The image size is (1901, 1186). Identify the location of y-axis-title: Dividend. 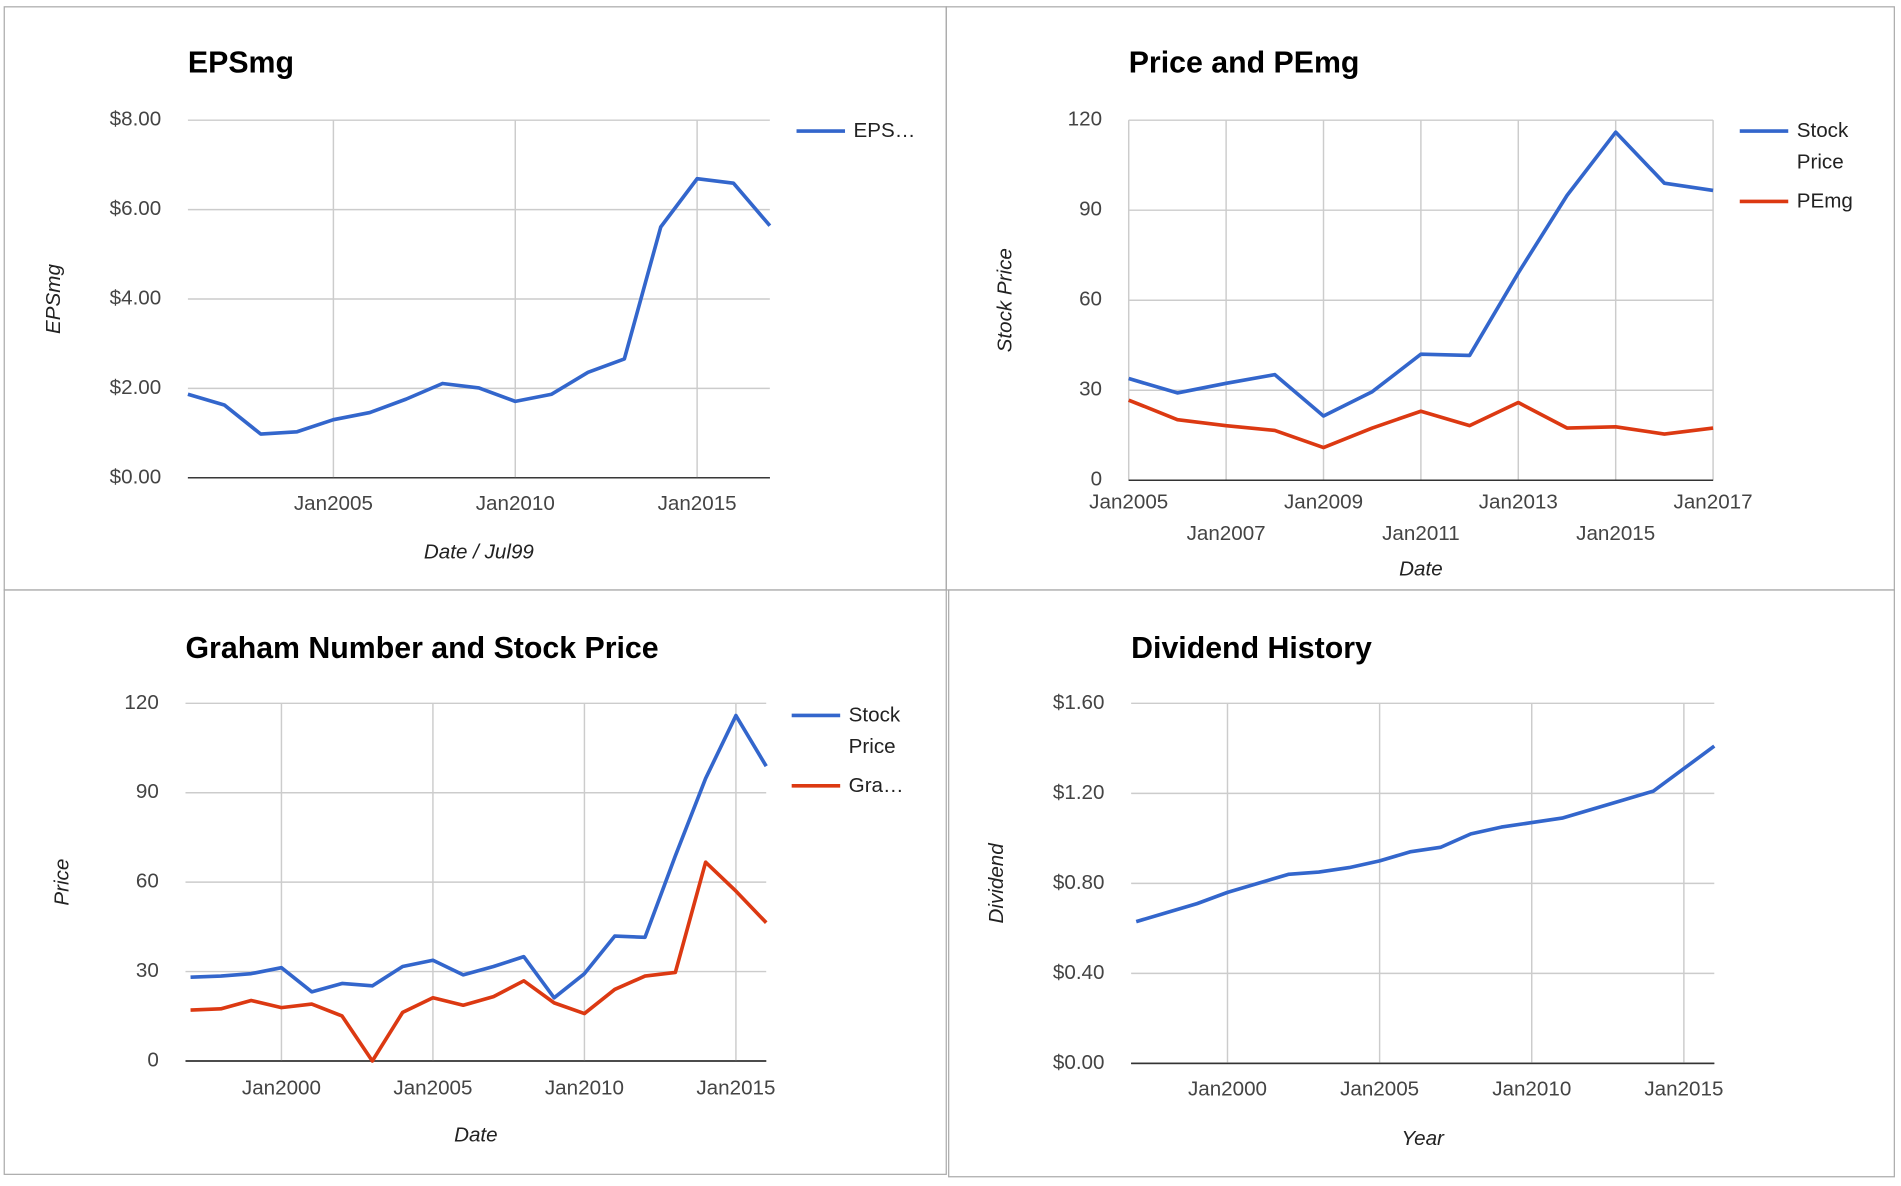
(996, 883).